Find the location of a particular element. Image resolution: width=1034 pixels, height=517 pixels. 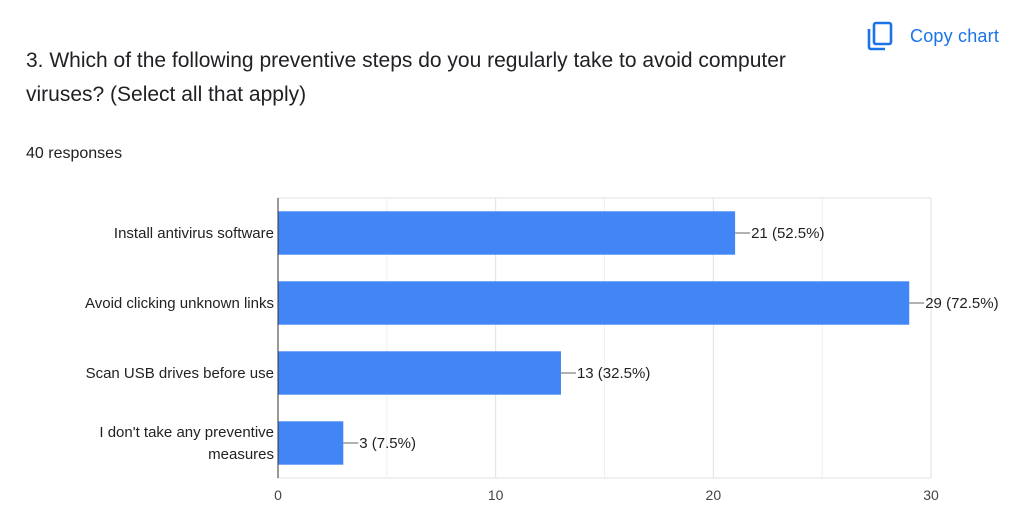

category-label: Scan USB drives before use is located at coordinates (180, 373).